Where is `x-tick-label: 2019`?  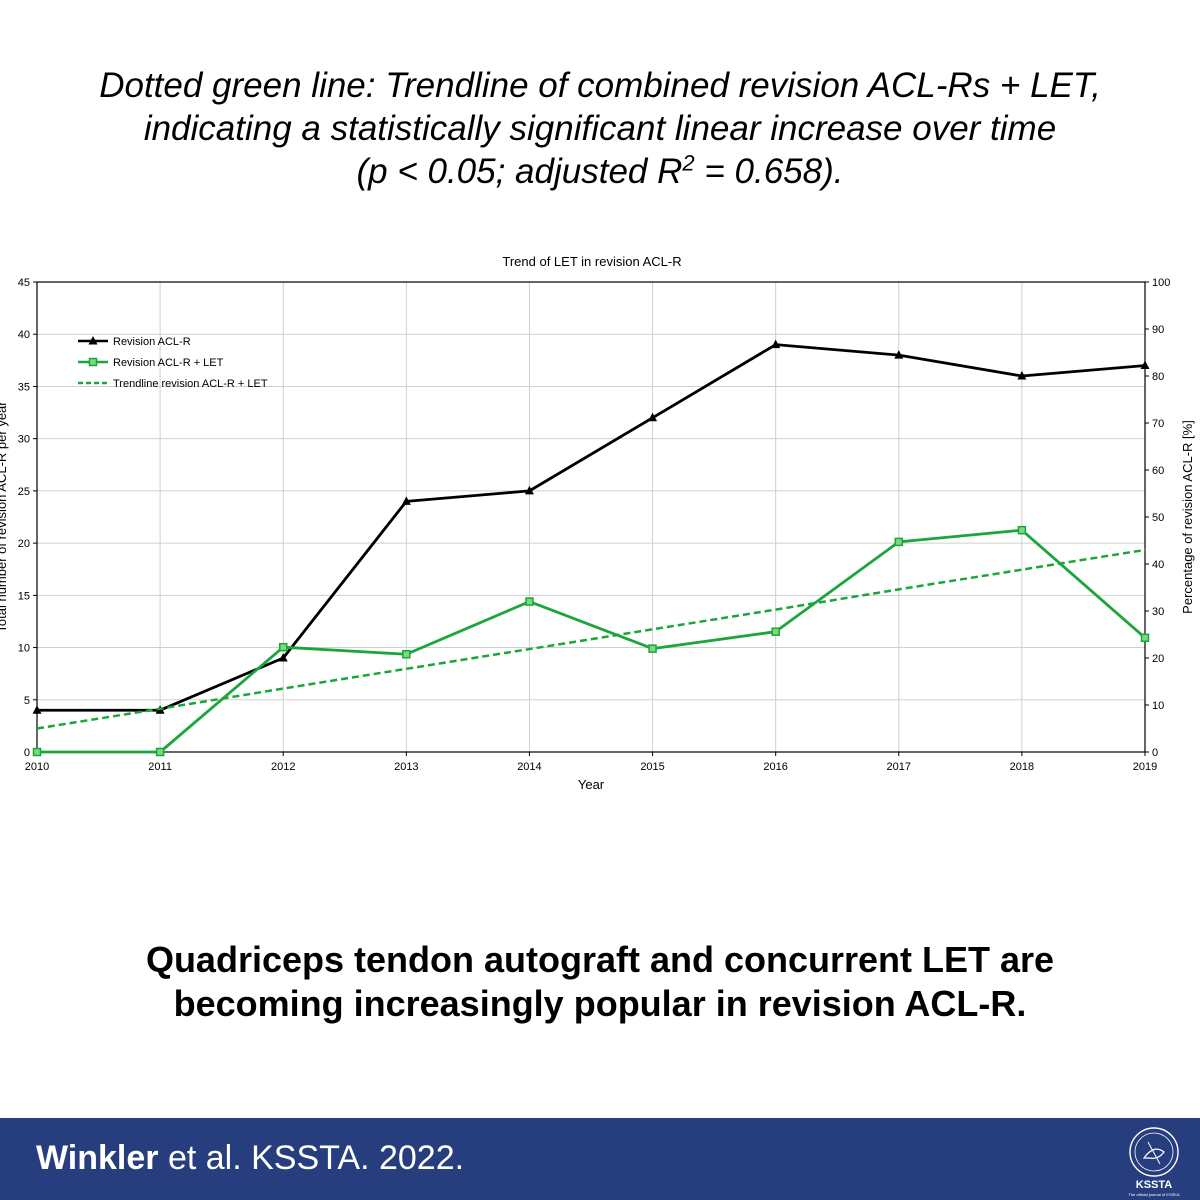 x-tick-label: 2019 is located at coordinates (1145, 767).